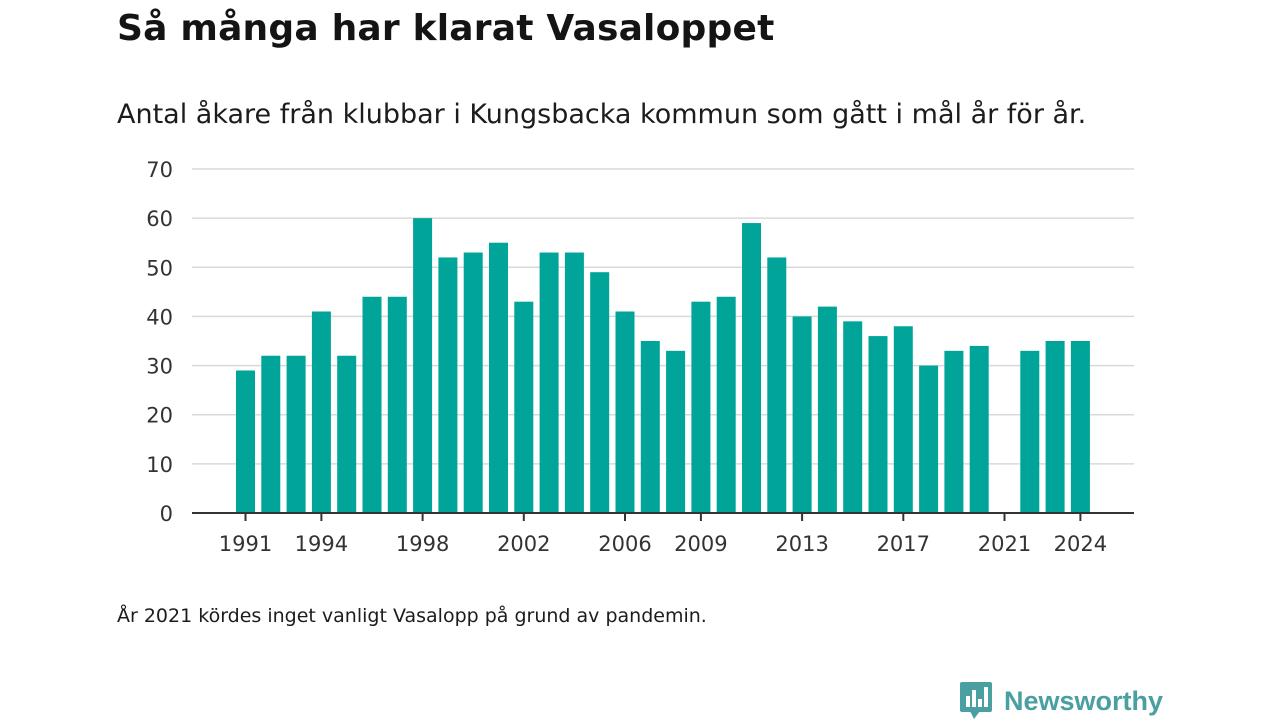  Describe the element at coordinates (524, 407) in the screenshot. I see `bar-2002` at that location.